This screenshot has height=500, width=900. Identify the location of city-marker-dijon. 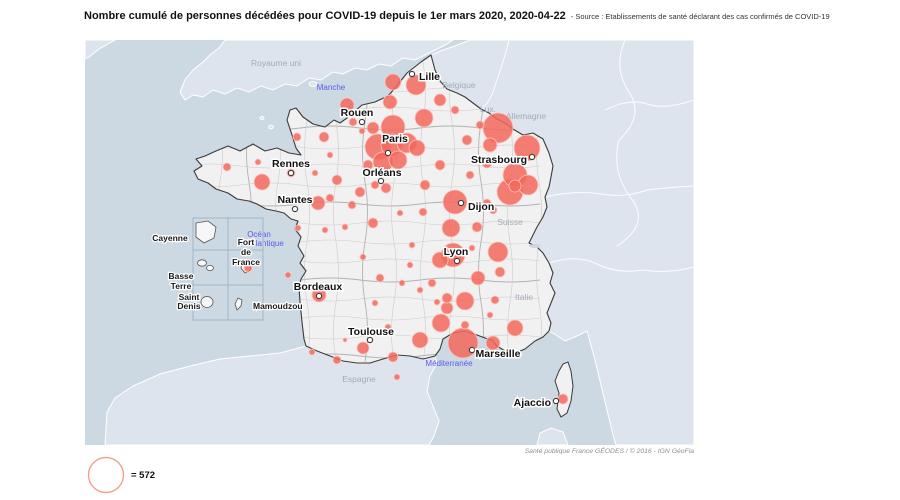
(461, 203).